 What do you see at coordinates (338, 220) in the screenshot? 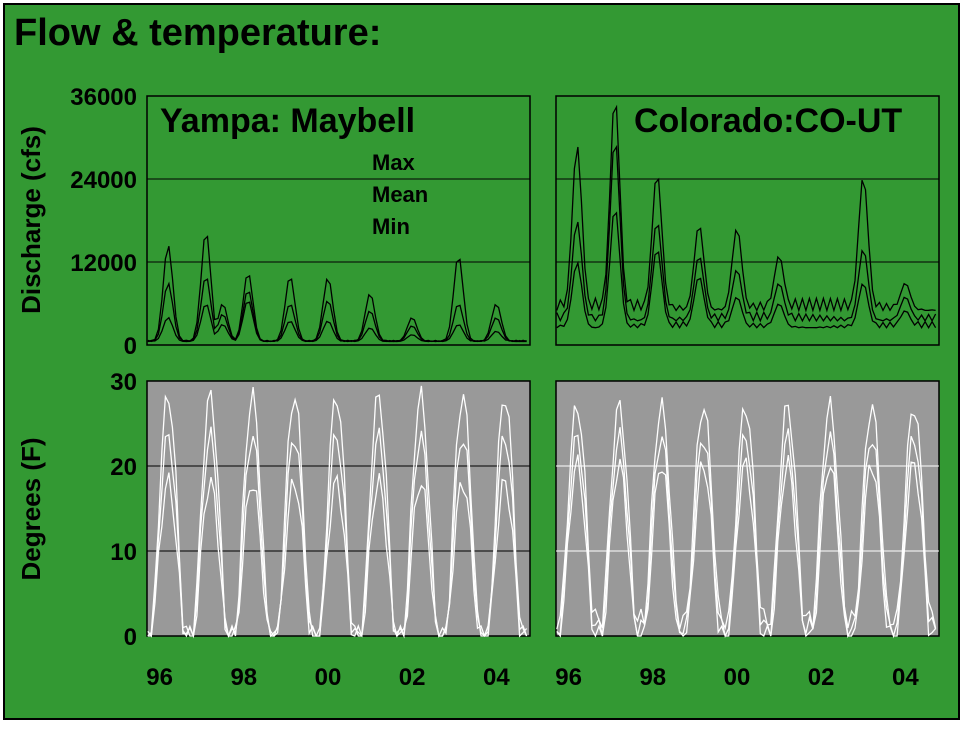
I see `yampa-flow-panel` at bounding box center [338, 220].